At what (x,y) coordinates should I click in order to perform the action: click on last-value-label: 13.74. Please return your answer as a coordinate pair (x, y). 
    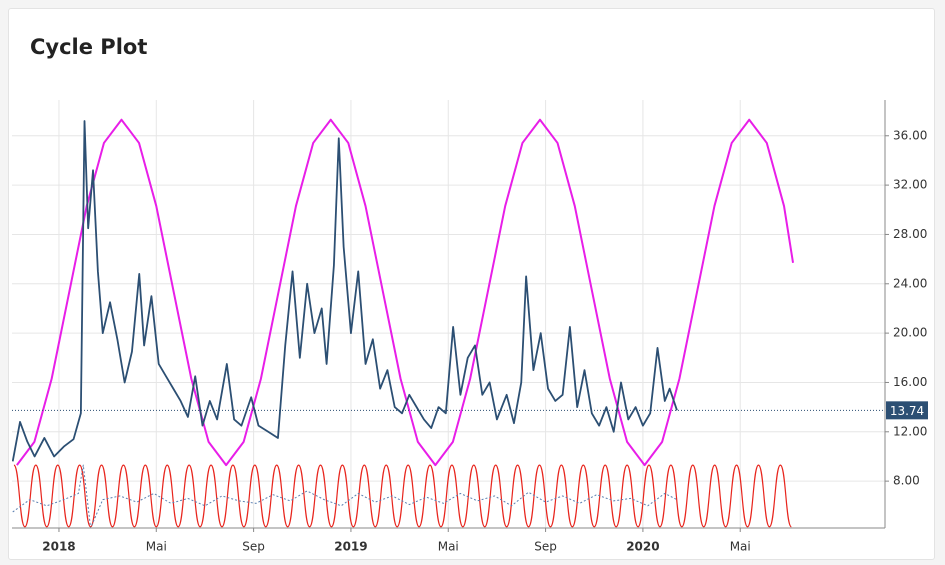
    Looking at the image, I should click on (907, 411).